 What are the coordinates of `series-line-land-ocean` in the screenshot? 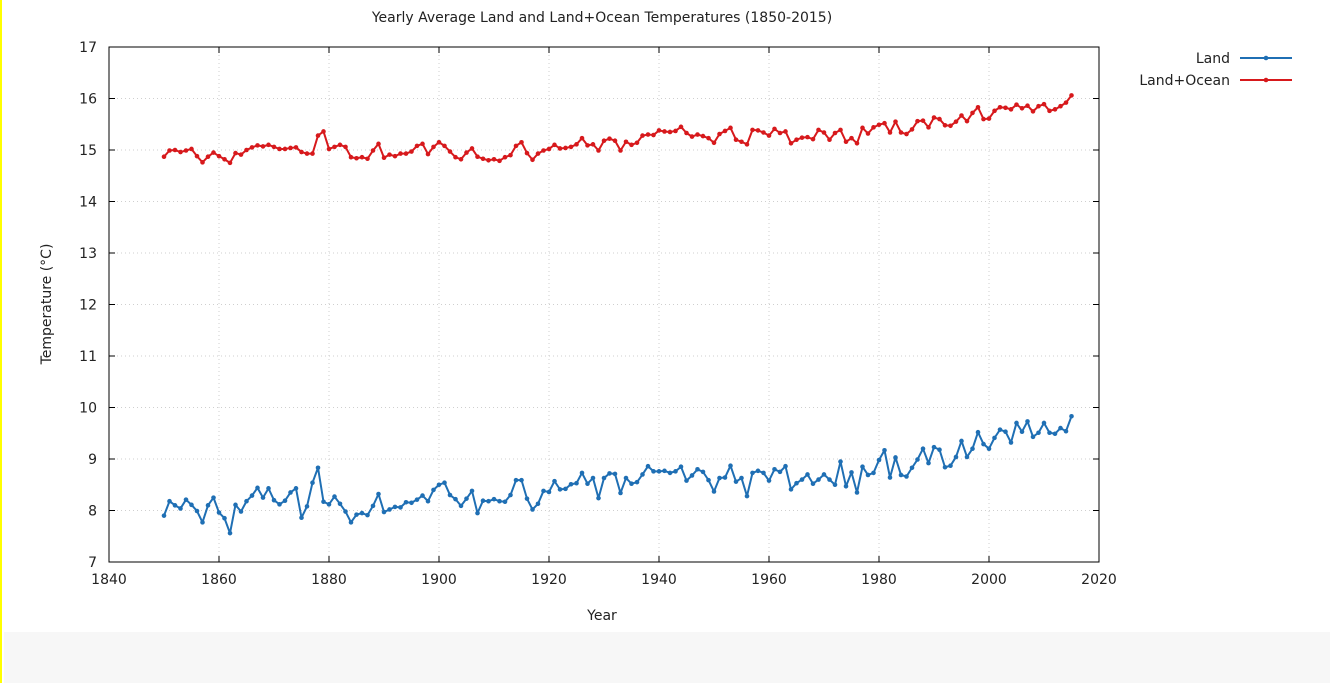 It's located at (618, 129).